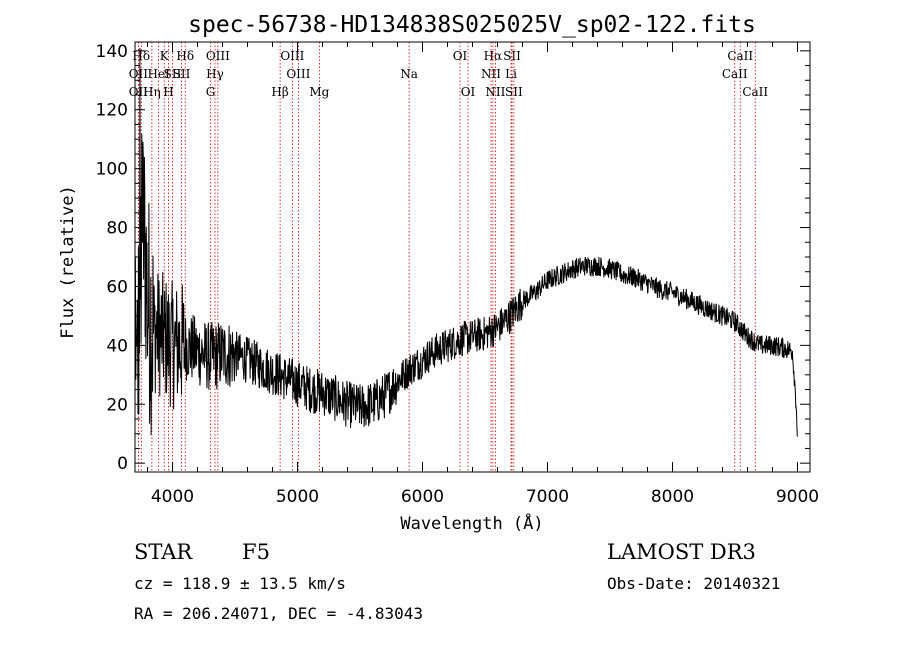 Image resolution: width=900 pixels, height=649 pixels. Describe the element at coordinates (211, 92) in the screenshot. I see `spectral-line-label: G` at that location.